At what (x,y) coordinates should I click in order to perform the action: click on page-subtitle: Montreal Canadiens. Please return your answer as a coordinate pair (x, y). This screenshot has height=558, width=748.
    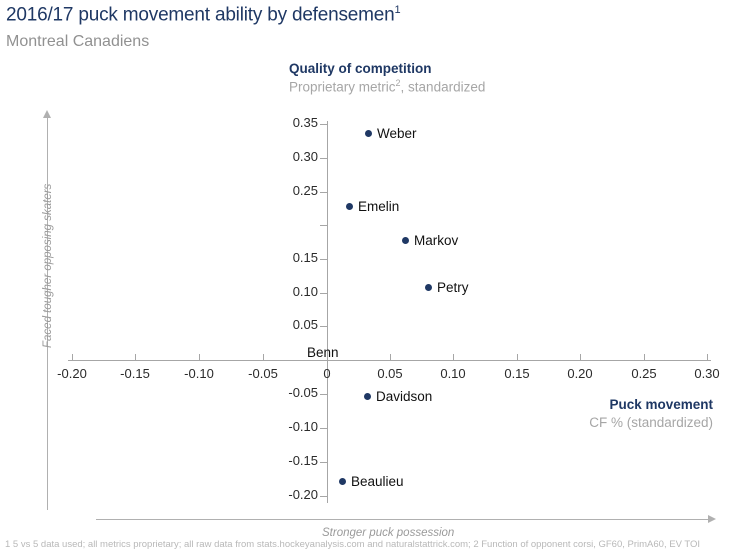
    Looking at the image, I should click on (78, 41).